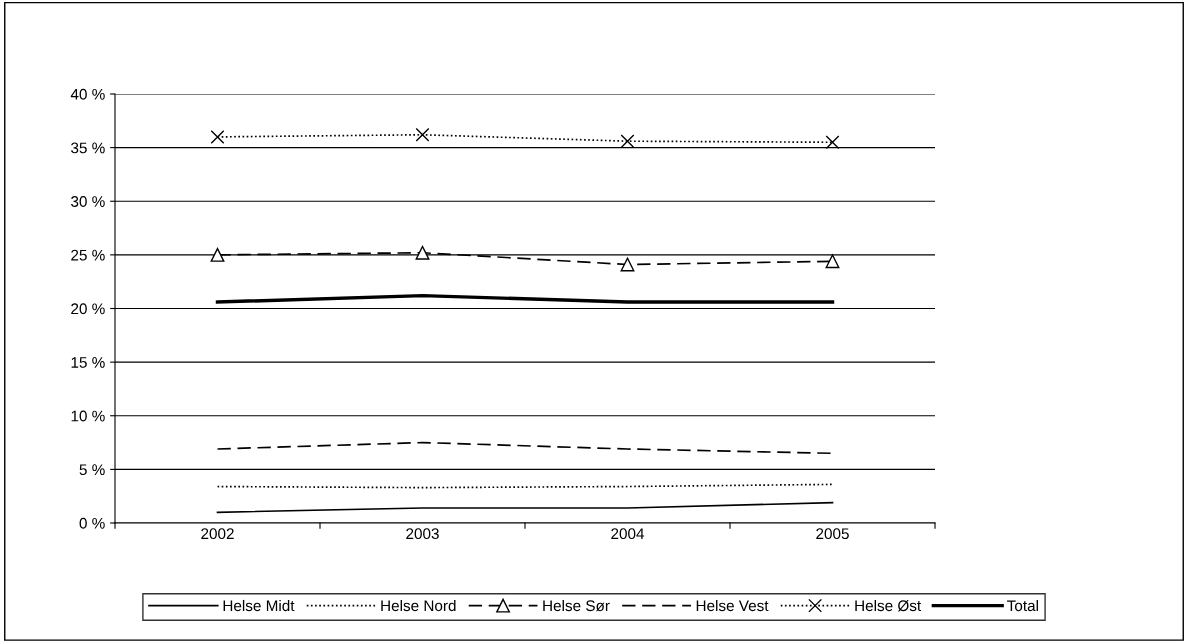  What do you see at coordinates (418, 605) in the screenshot?
I see `legend-label: Helse Nord` at bounding box center [418, 605].